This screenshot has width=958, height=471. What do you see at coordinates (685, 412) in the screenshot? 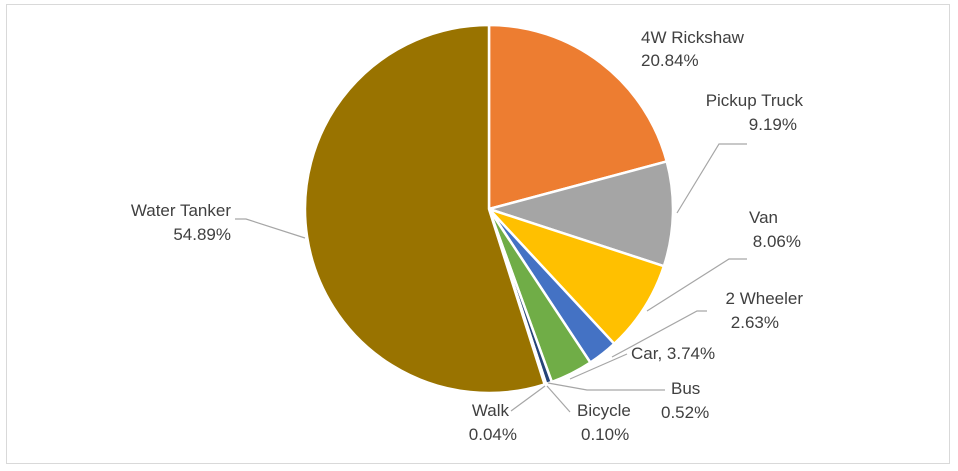
I see `slice-value-label-bus: 0.52%` at bounding box center [685, 412].